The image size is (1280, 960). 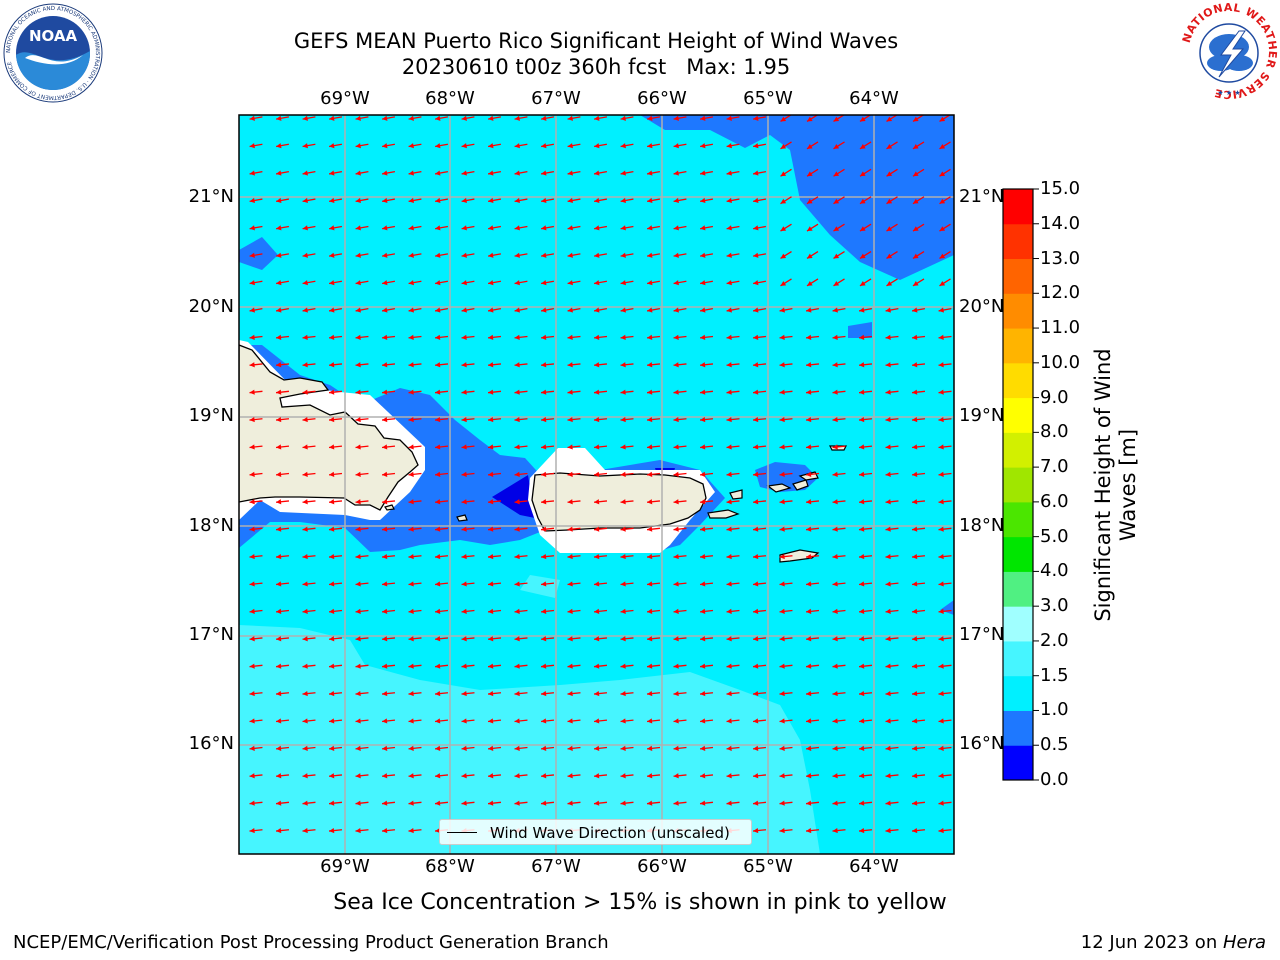 I want to click on legend-label: Wind Wave Direction (unscaled), so click(x=610, y=833).